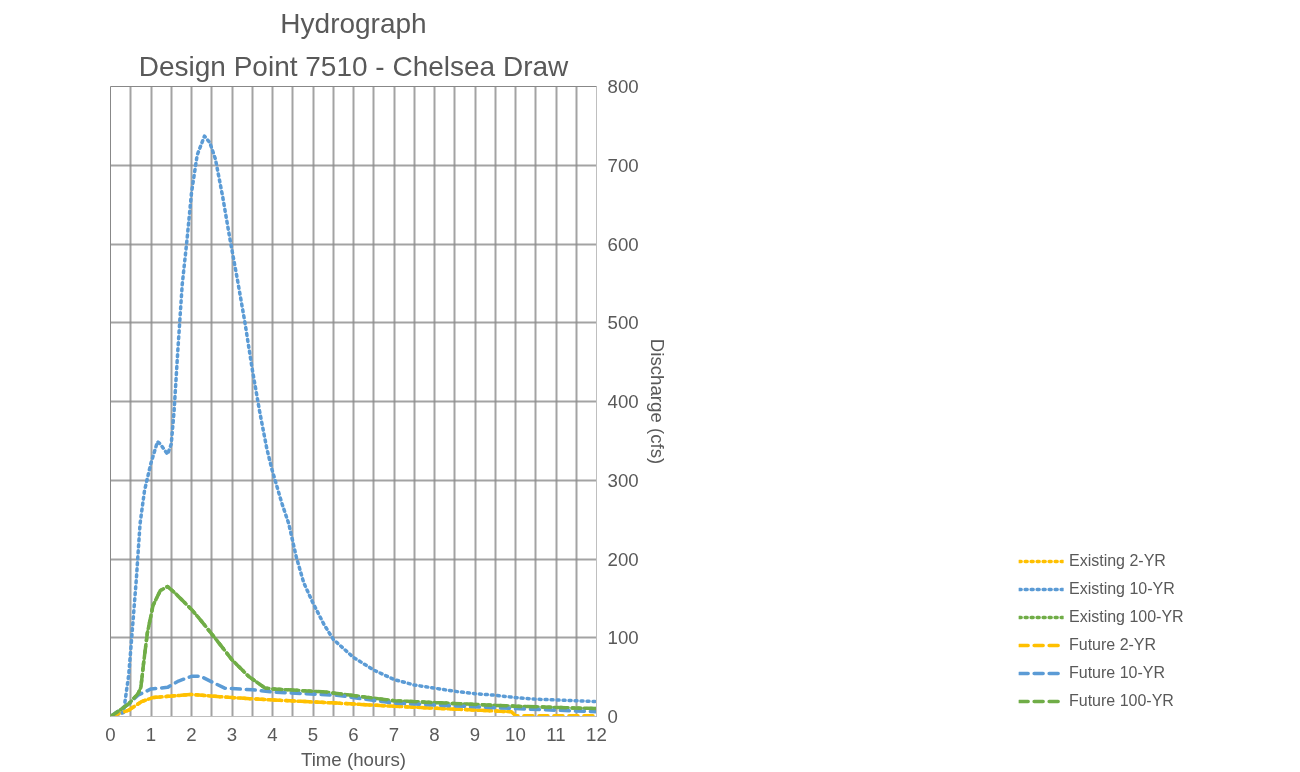 This screenshot has height=772, width=1300. What do you see at coordinates (353, 23) in the screenshot?
I see `chart-title: Hydrograph` at bounding box center [353, 23].